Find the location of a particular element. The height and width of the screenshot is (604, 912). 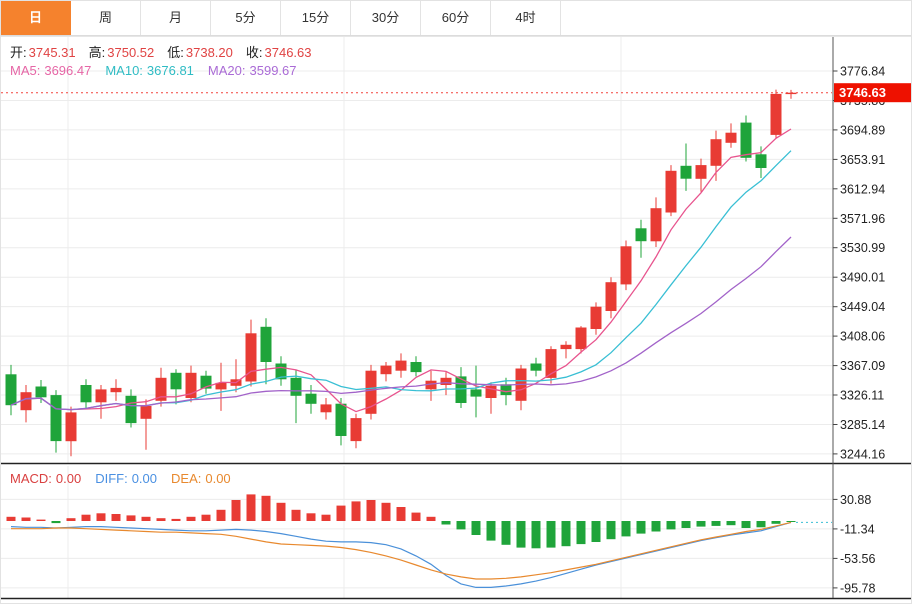

tab-period-5: 15分 is located at coordinates (316, 18).